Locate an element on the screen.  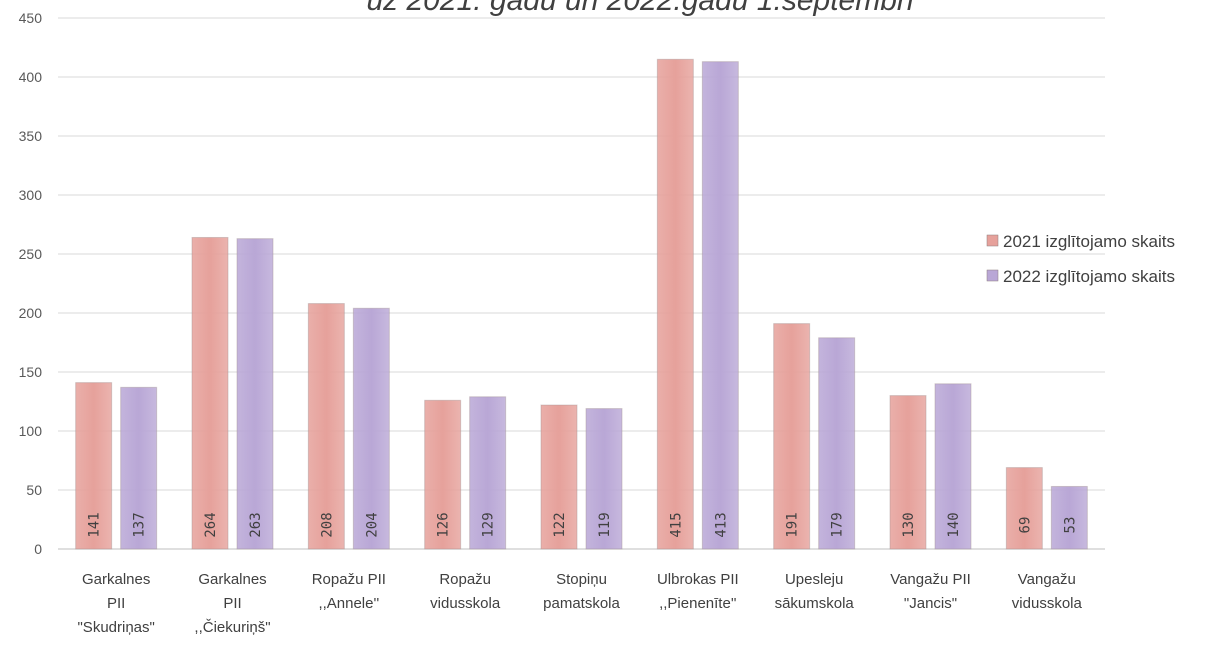
x-tick-label: pamatskola is located at coordinates (581, 603).